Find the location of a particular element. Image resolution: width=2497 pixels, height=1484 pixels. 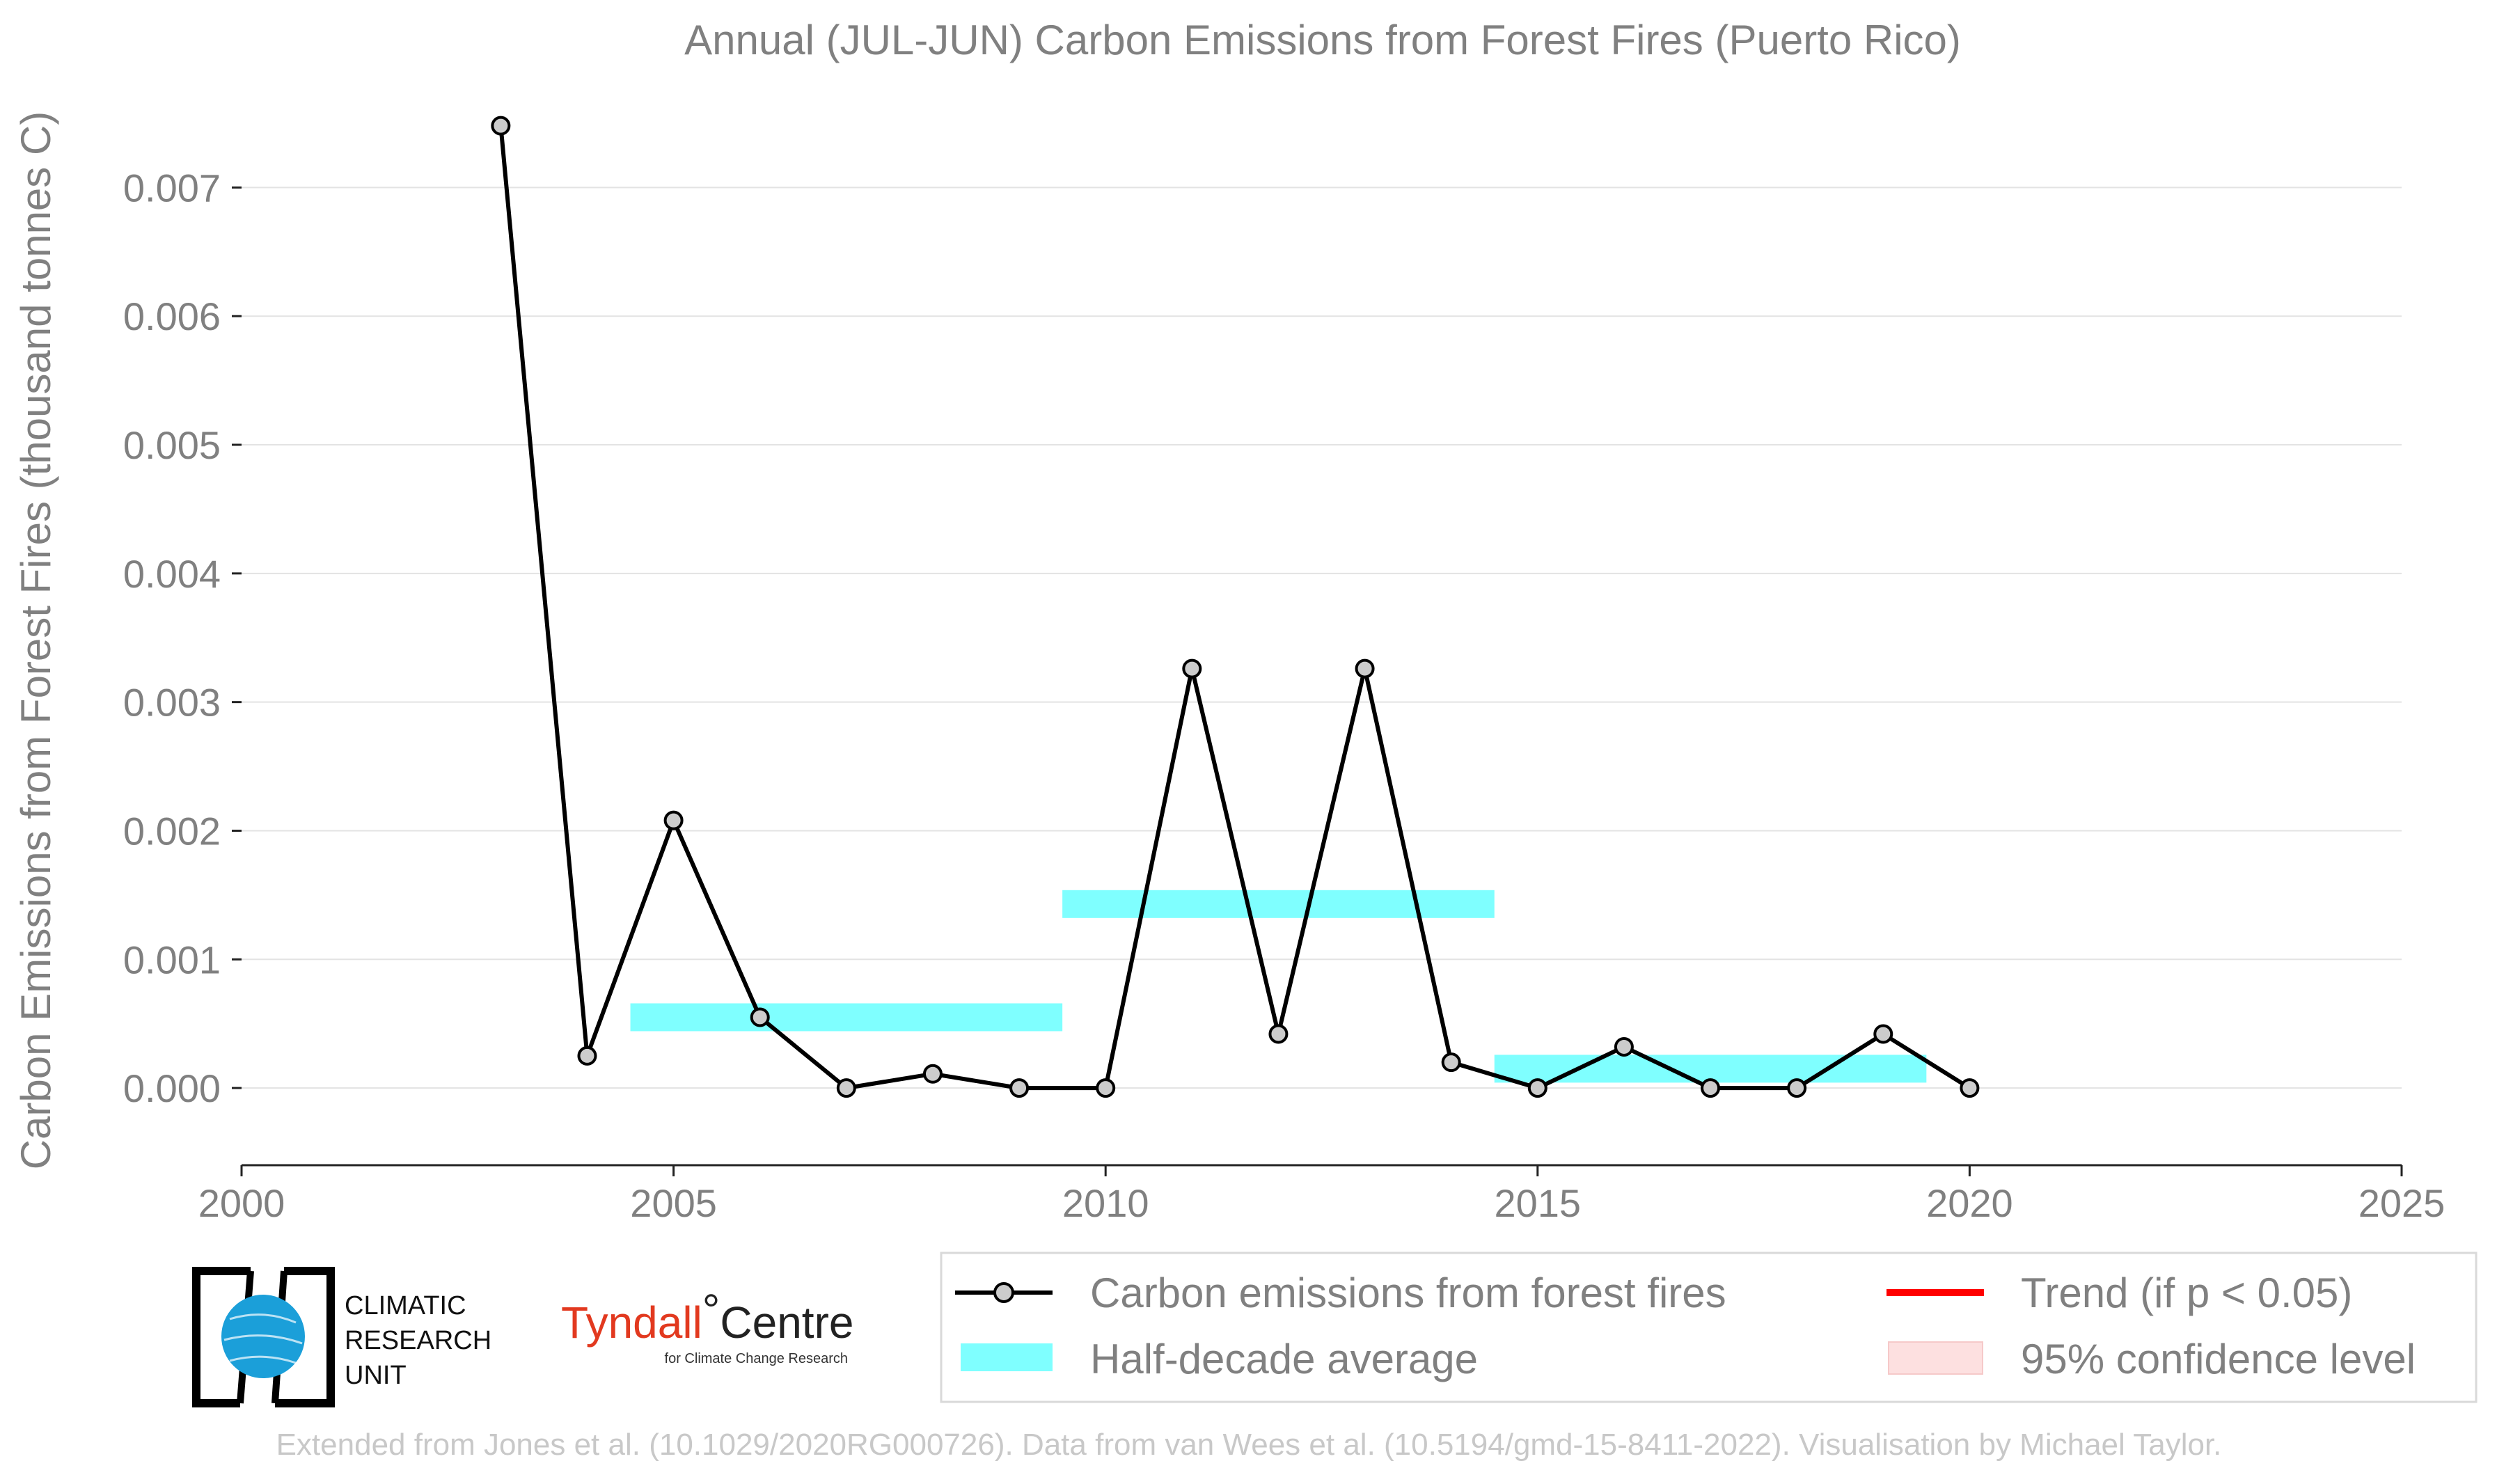

y-tick-label: 0.001 is located at coordinates (172, 959).